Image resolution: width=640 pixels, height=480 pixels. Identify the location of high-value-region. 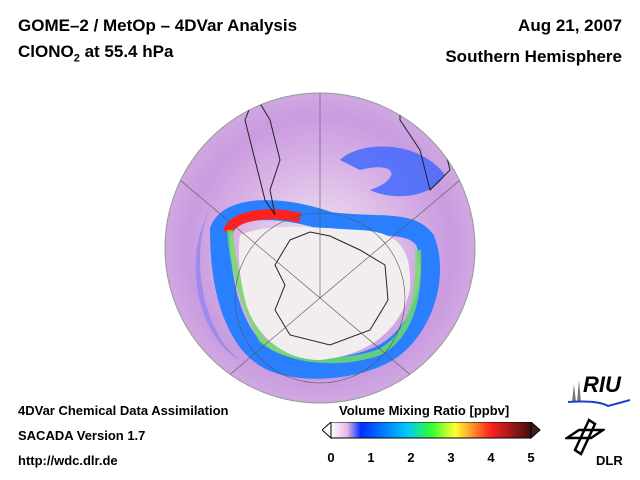
(262, 222).